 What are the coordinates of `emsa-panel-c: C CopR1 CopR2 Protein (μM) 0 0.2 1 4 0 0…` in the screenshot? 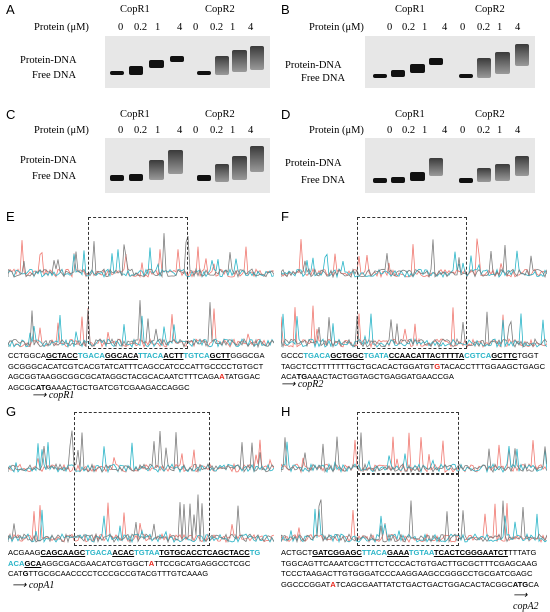 It's located at (137, 155).